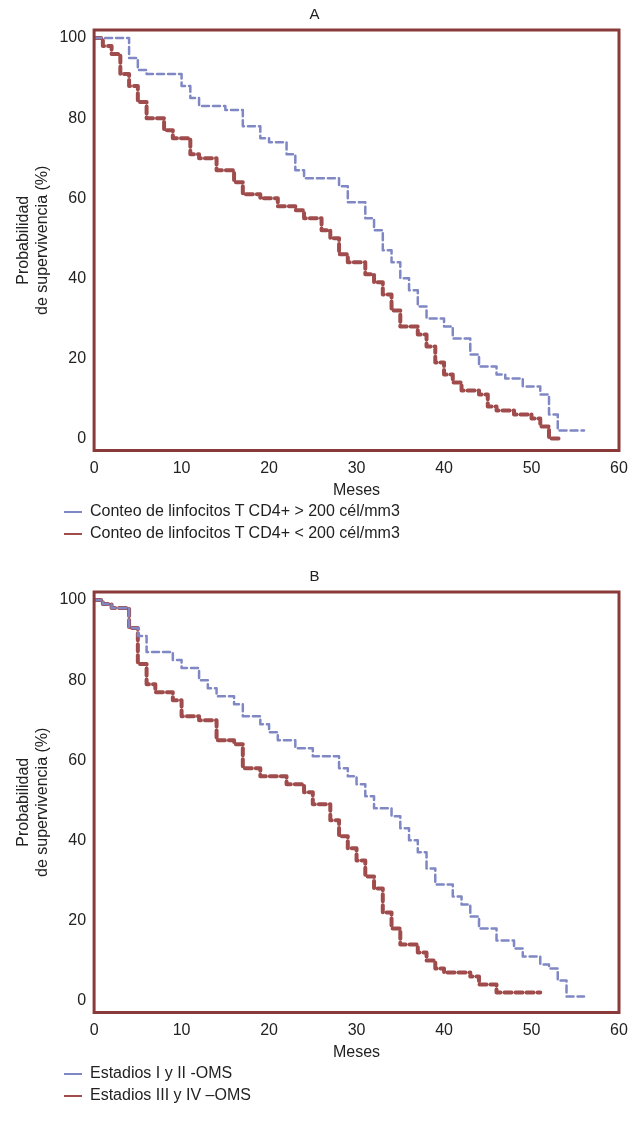  Describe the element at coordinates (161, 1072) in the screenshot. I see `legend-label: Estadios I y II -OMS` at that location.